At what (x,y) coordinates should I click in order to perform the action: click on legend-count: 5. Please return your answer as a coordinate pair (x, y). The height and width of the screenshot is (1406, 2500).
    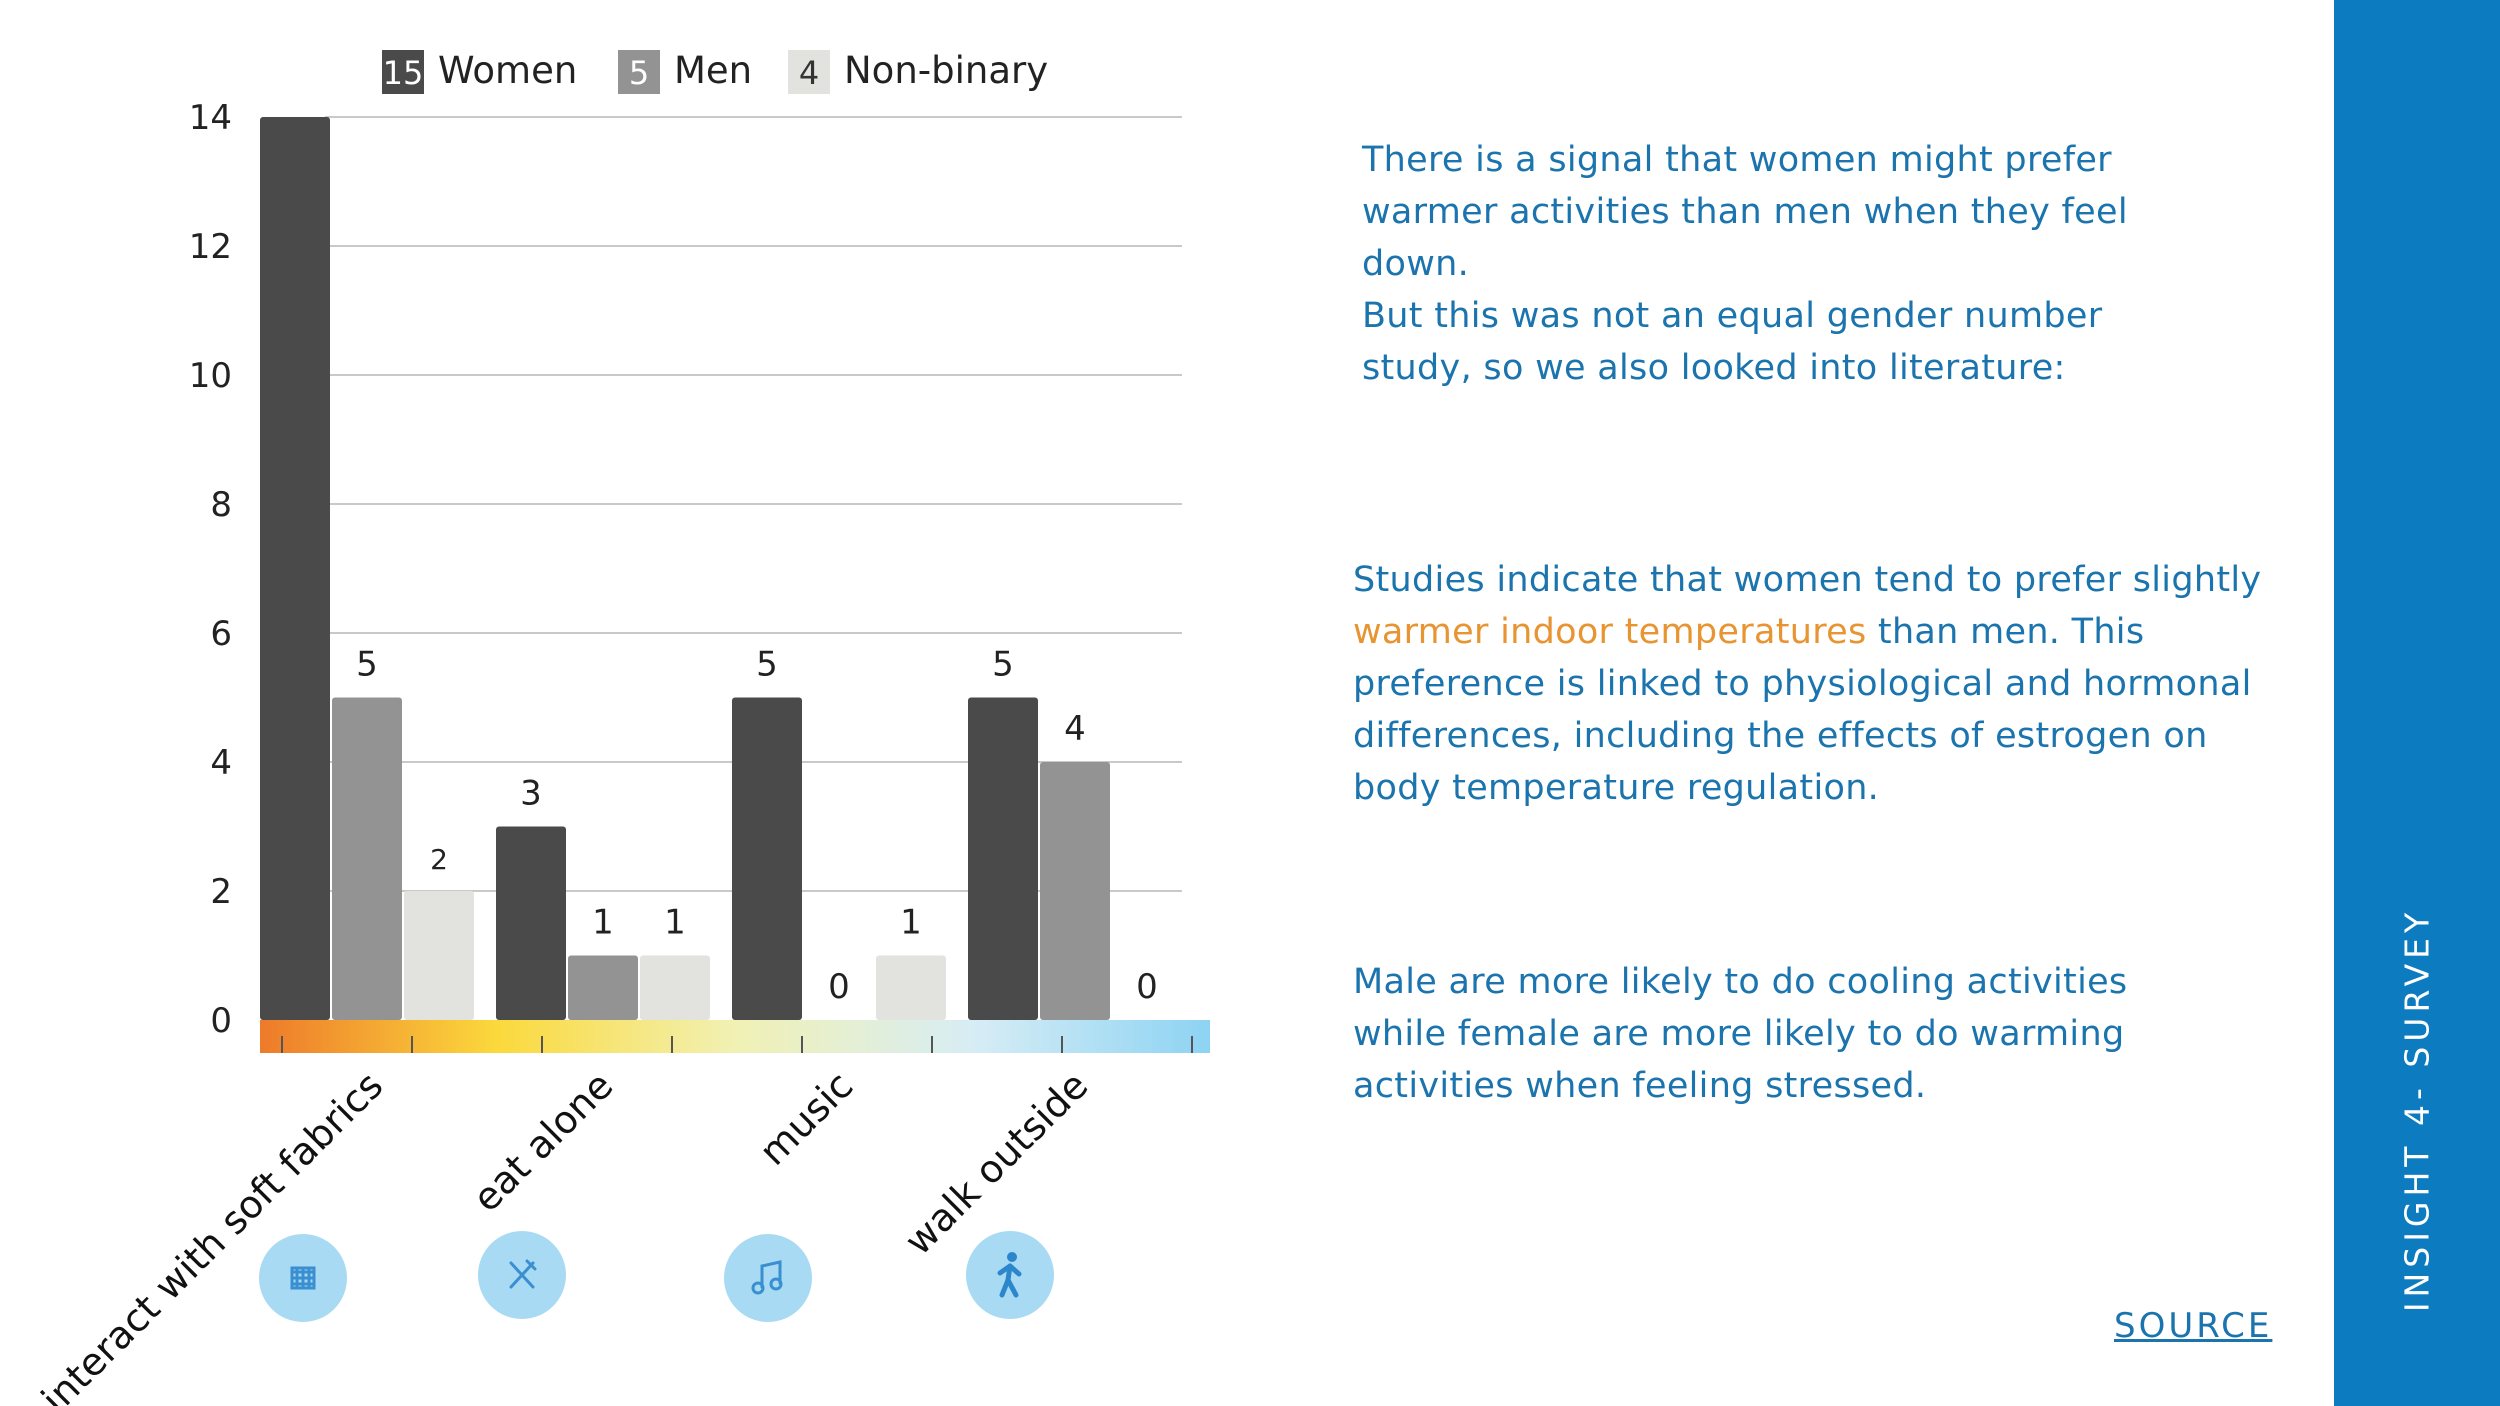
    Looking at the image, I should click on (639, 73).